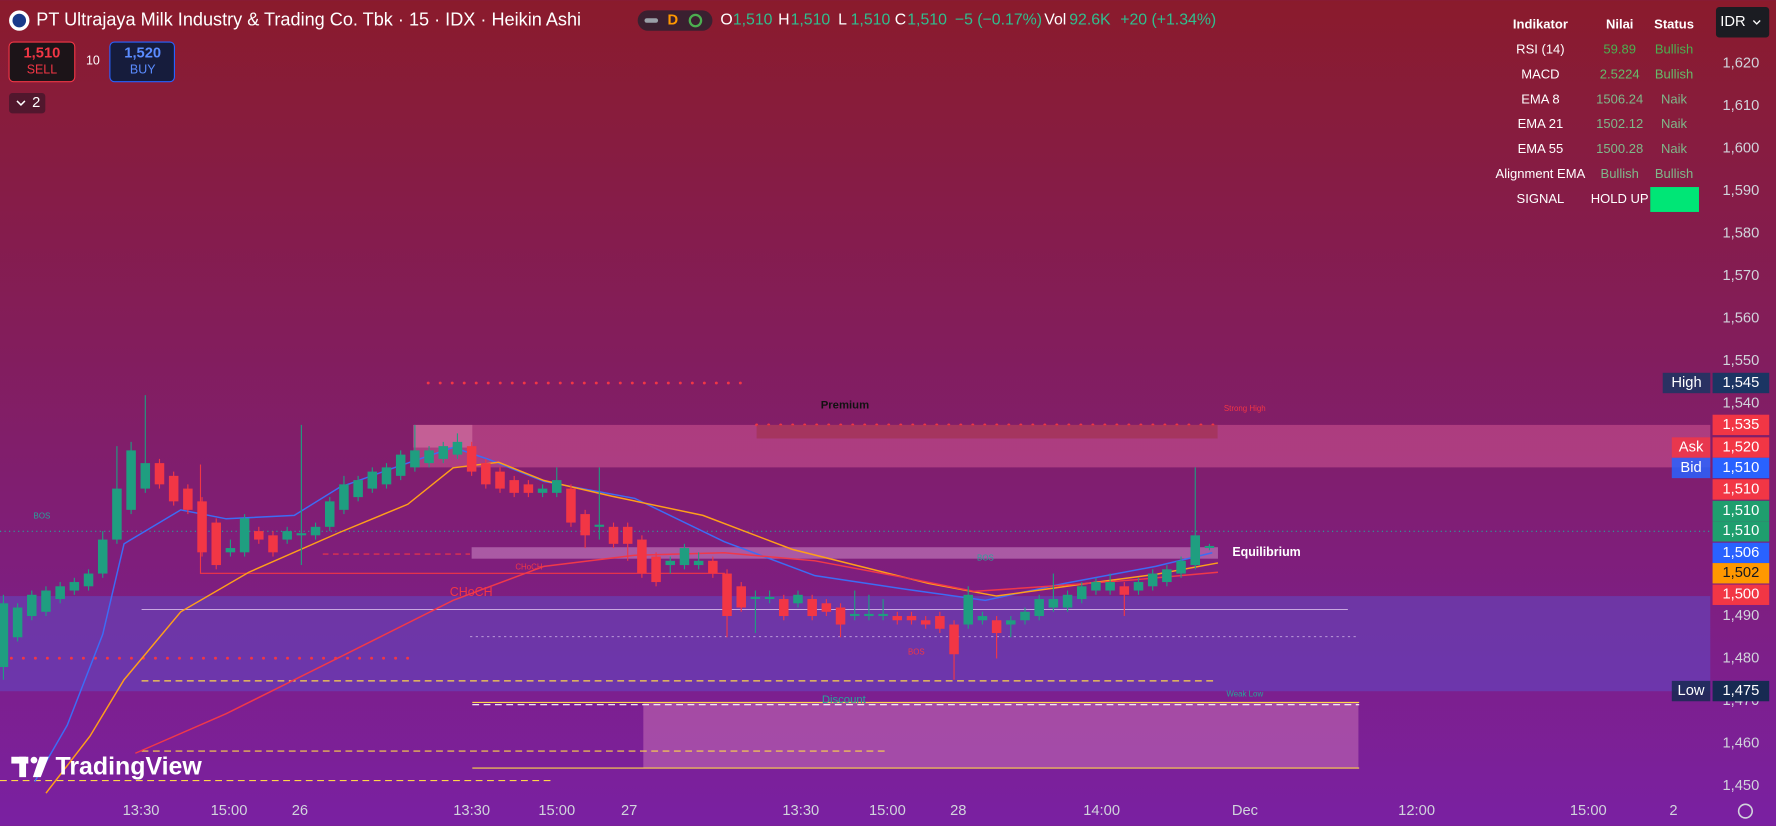  Describe the element at coordinates (143, 70) in the screenshot. I see `buy-label: BUY` at that location.